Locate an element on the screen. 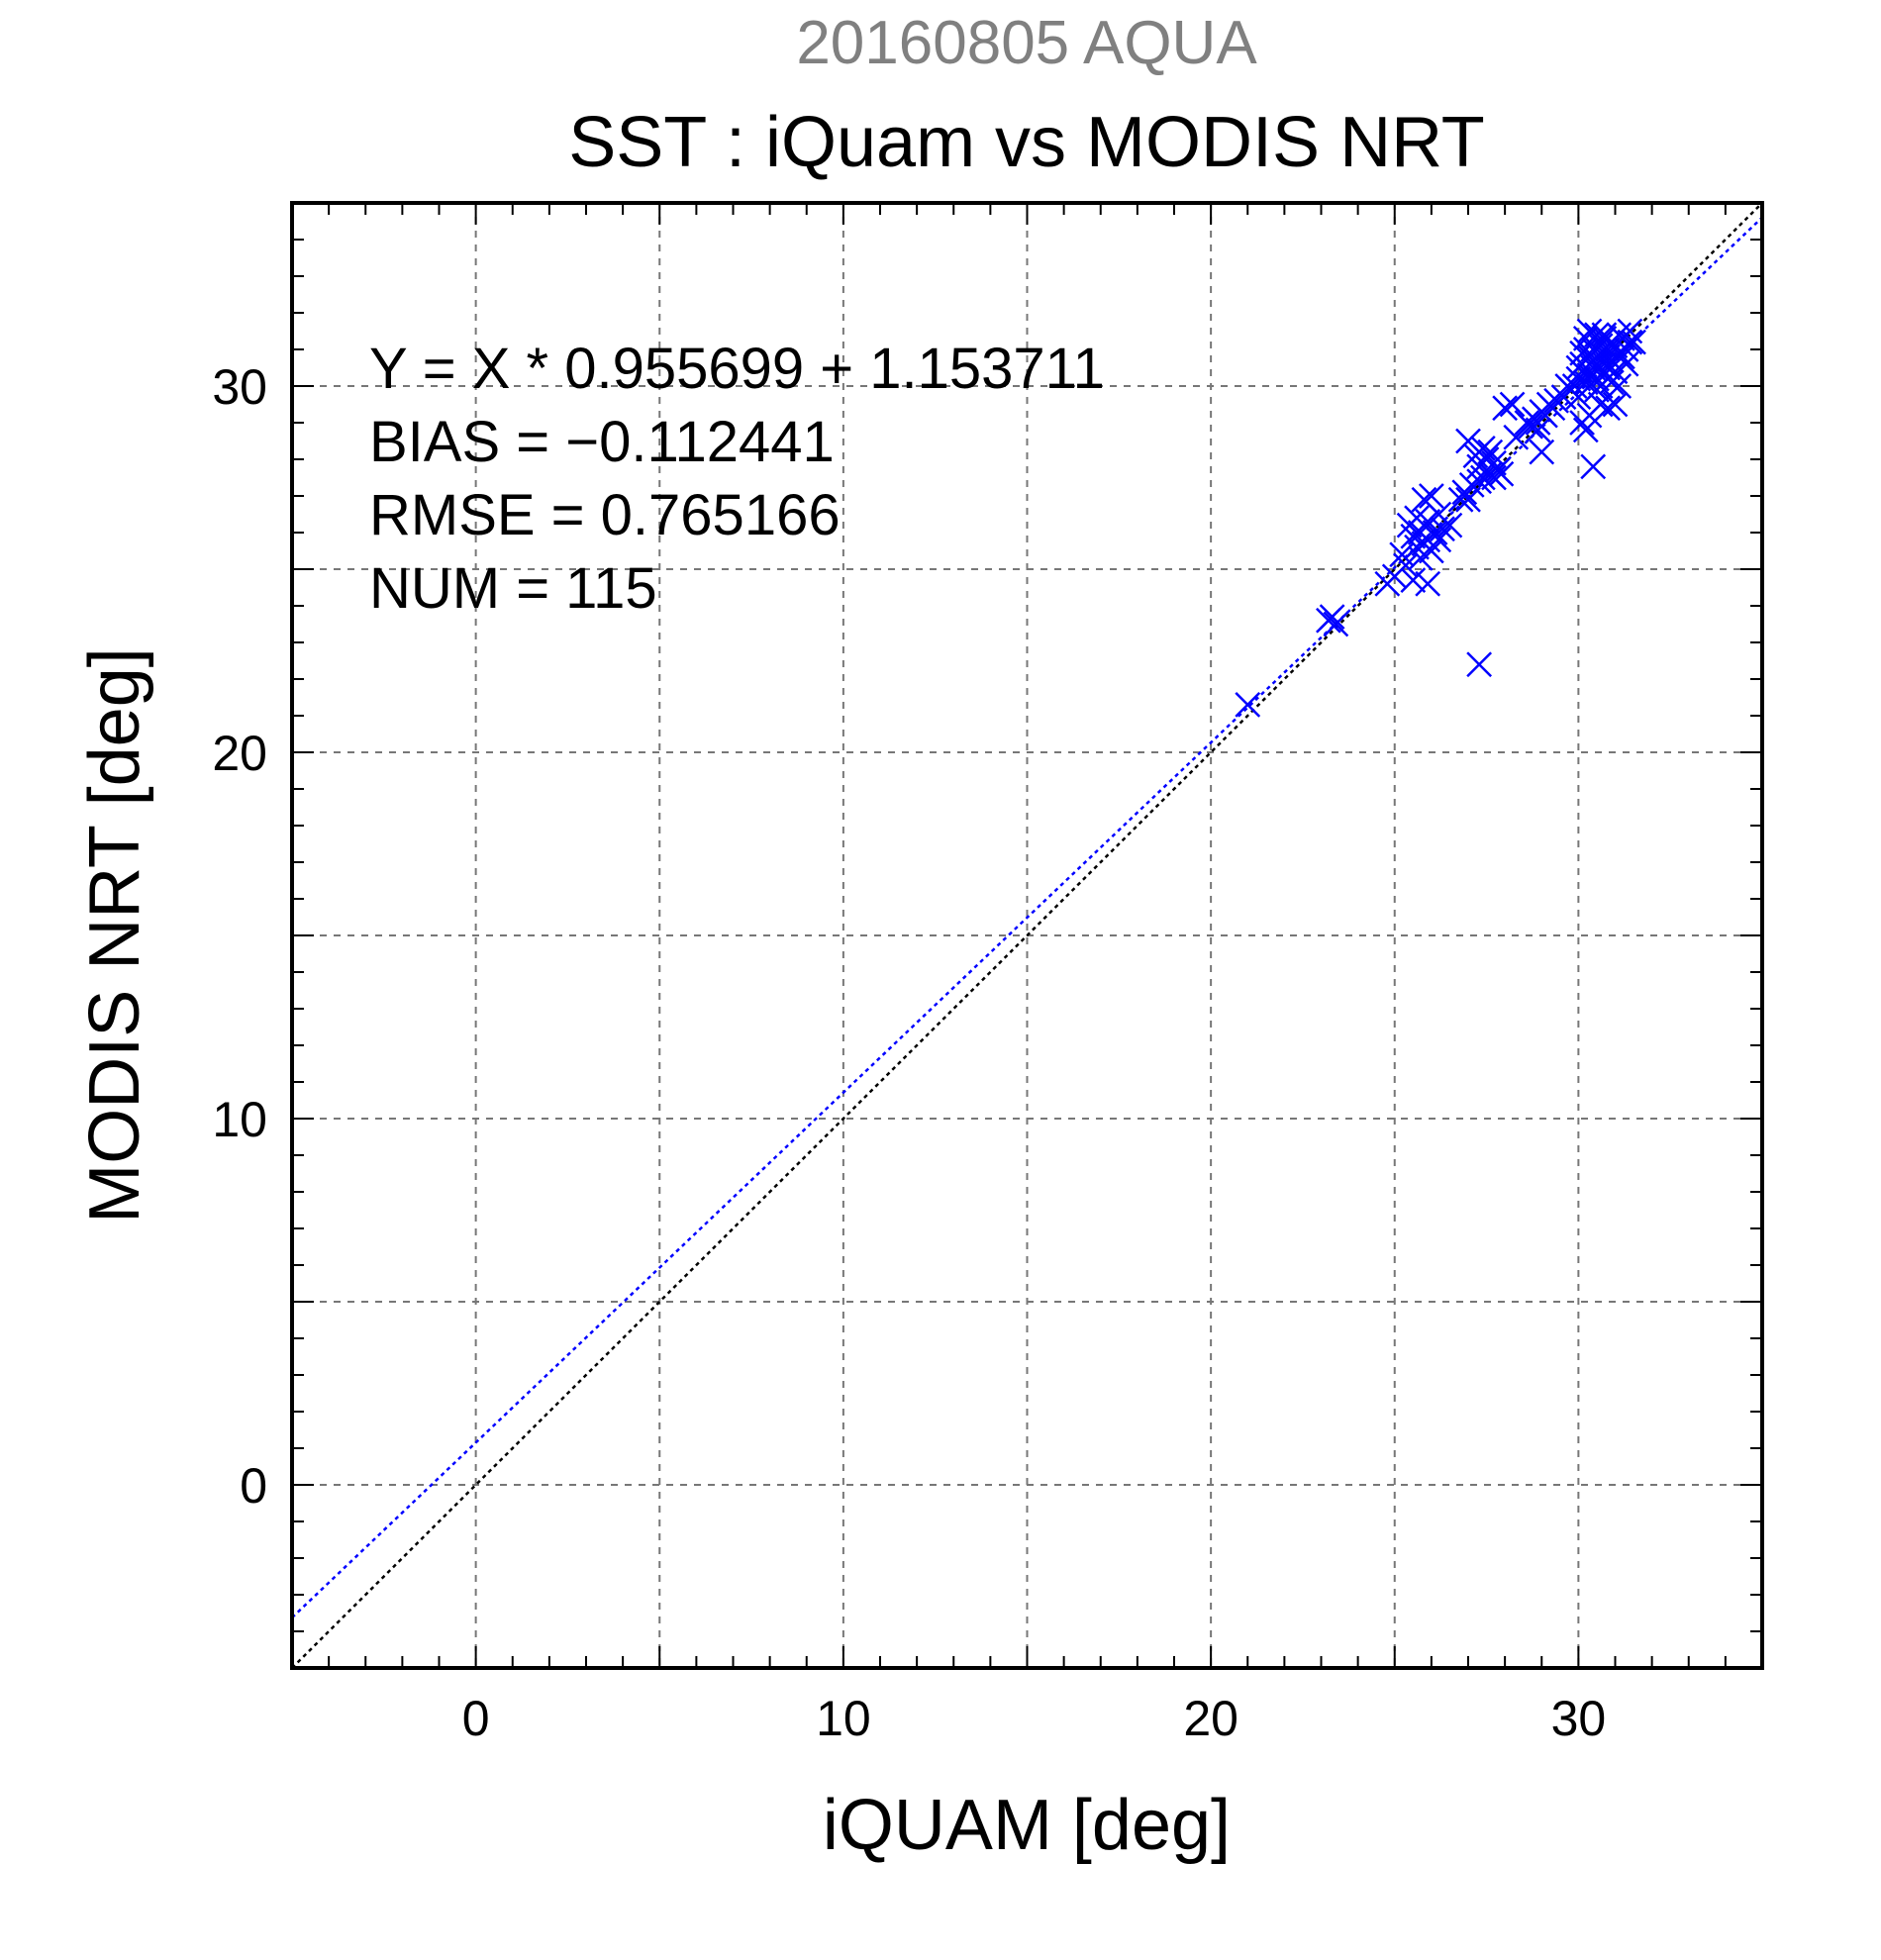  stats-line: NUM = 115 is located at coordinates (513, 588).